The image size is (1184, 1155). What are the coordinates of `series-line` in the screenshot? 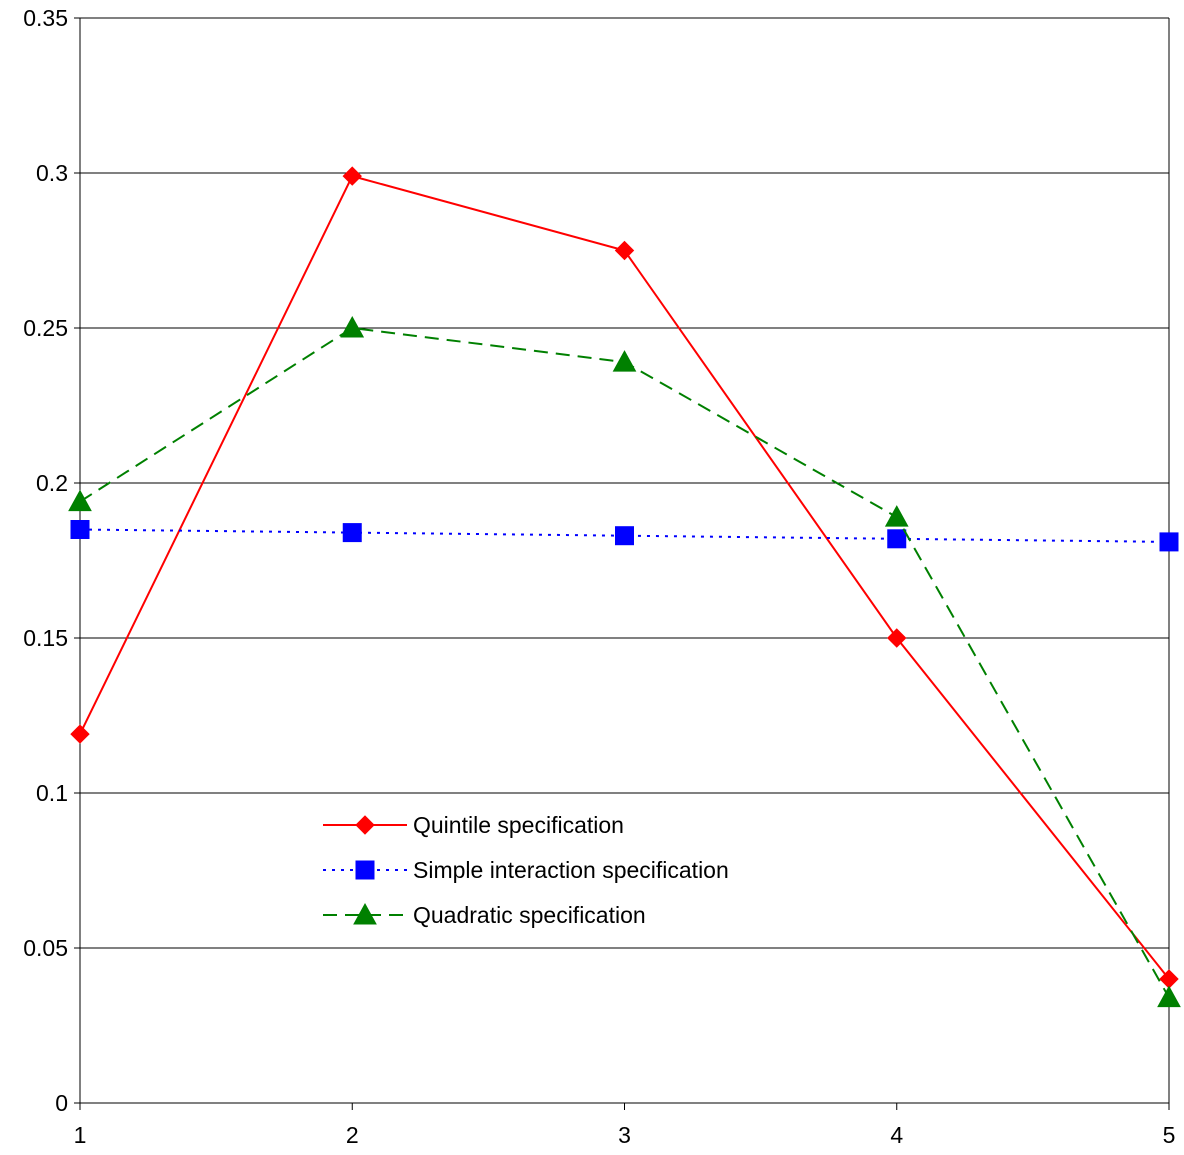 It's located at (624, 535).